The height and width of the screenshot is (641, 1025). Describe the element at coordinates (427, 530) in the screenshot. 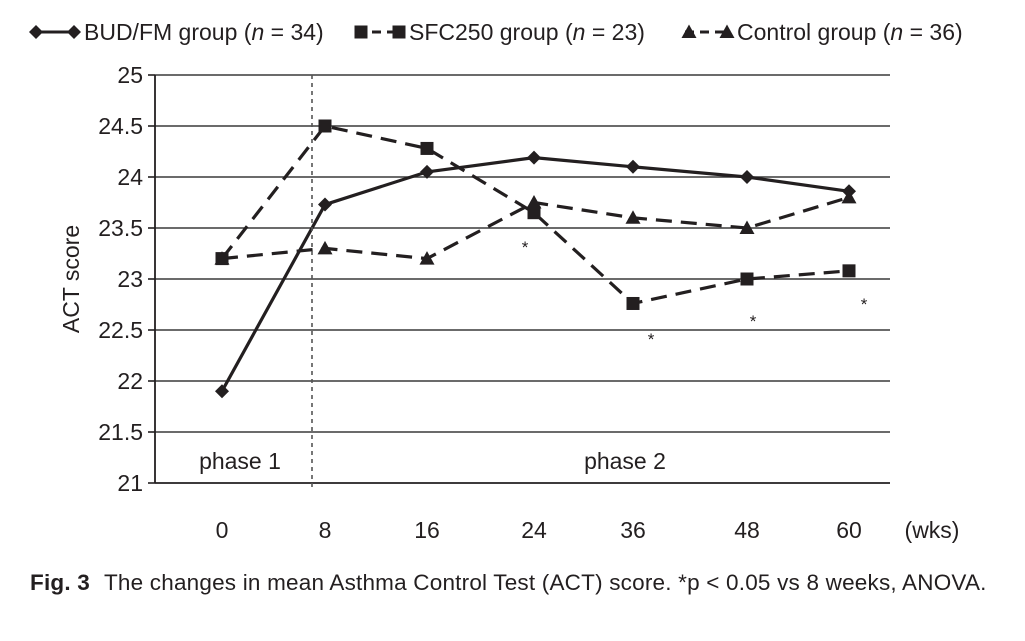

I see `x-tick-label: 16` at that location.